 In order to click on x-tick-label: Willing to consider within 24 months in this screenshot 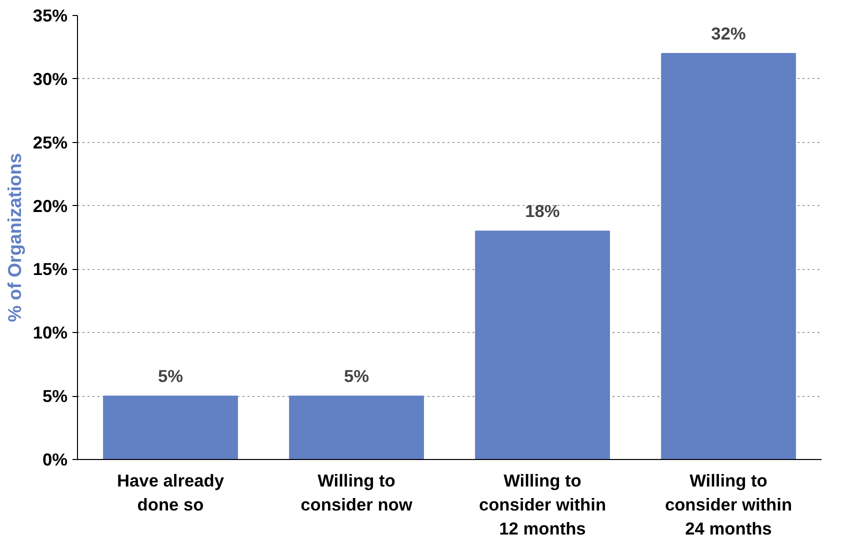, I will do `click(728, 504)`.